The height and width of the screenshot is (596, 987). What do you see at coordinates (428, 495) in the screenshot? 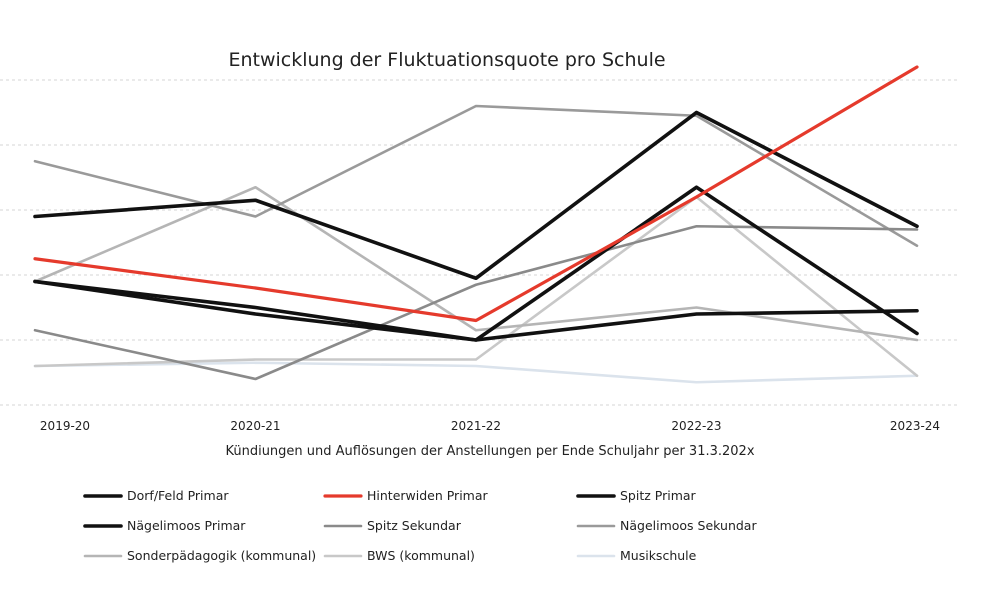
I see `legend-label-hinterwiden-primar: Hinterwiden Primar` at bounding box center [428, 495].